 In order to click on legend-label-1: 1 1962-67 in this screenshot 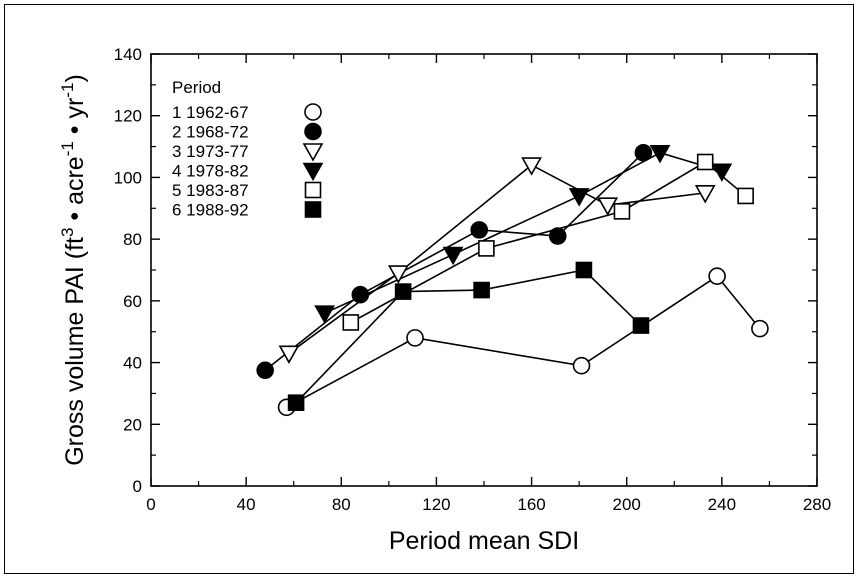, I will do `click(210, 112)`.